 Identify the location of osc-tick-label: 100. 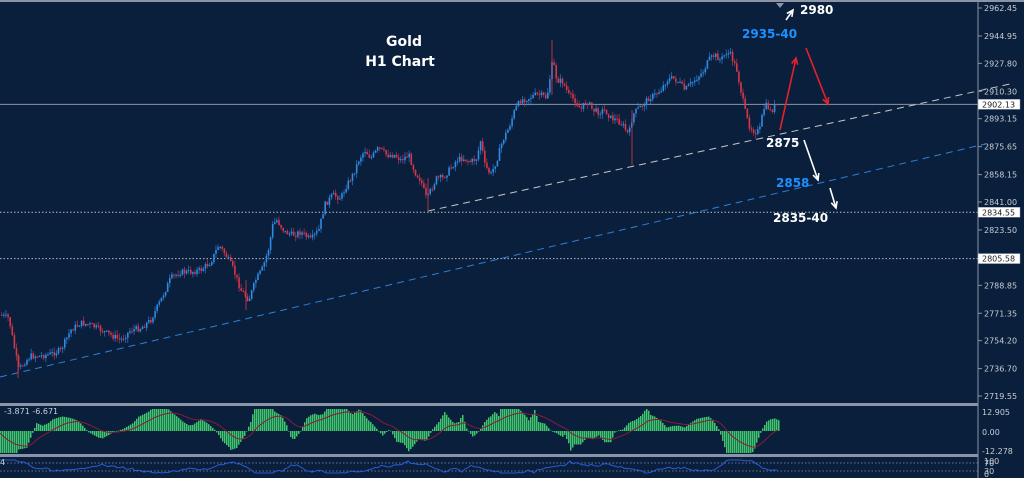
(991, 461).